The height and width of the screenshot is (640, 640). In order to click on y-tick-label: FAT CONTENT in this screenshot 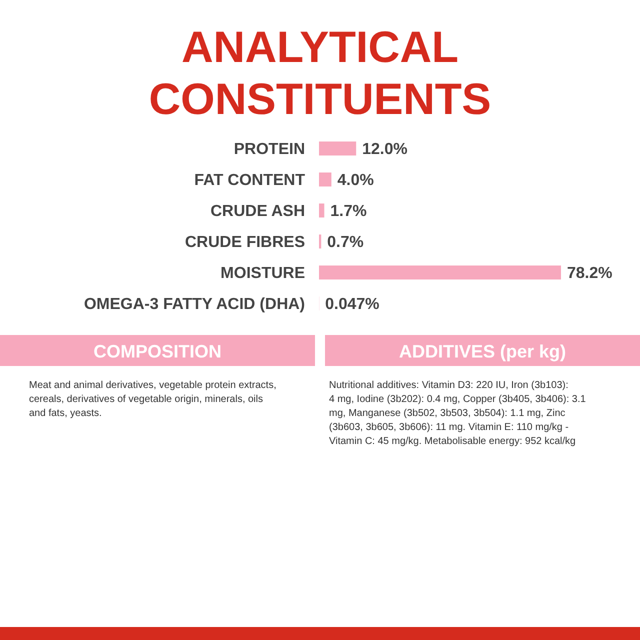, I will do `click(250, 181)`.